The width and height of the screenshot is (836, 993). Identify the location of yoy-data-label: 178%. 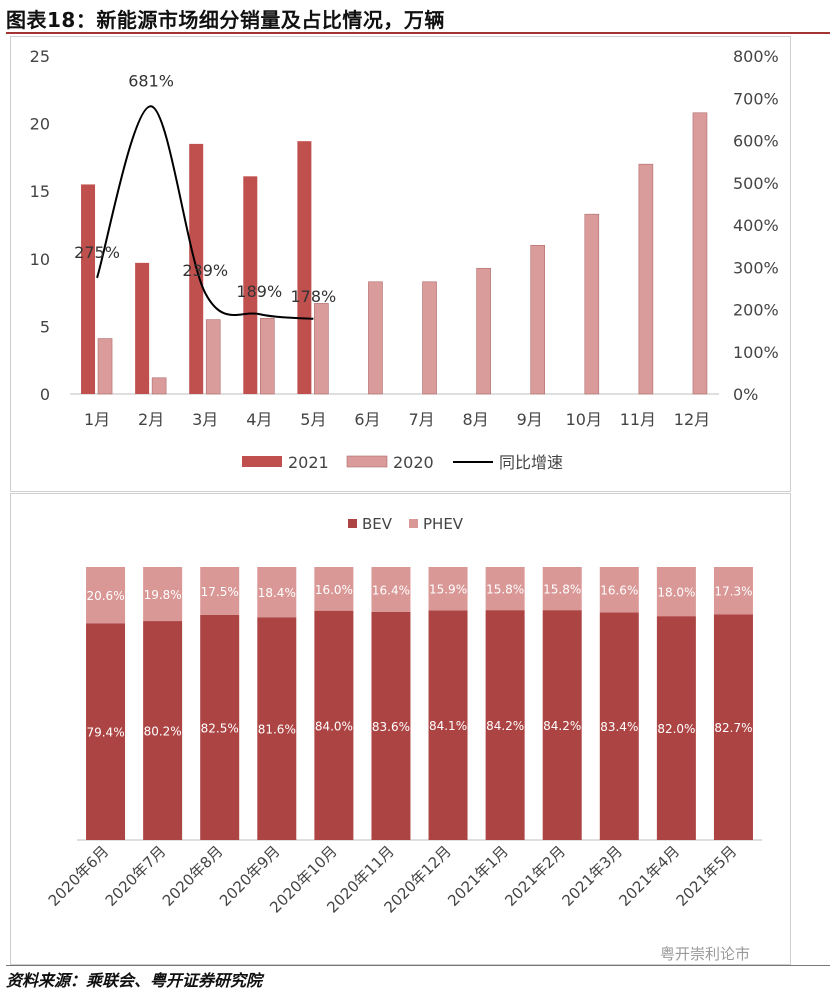
(314, 296).